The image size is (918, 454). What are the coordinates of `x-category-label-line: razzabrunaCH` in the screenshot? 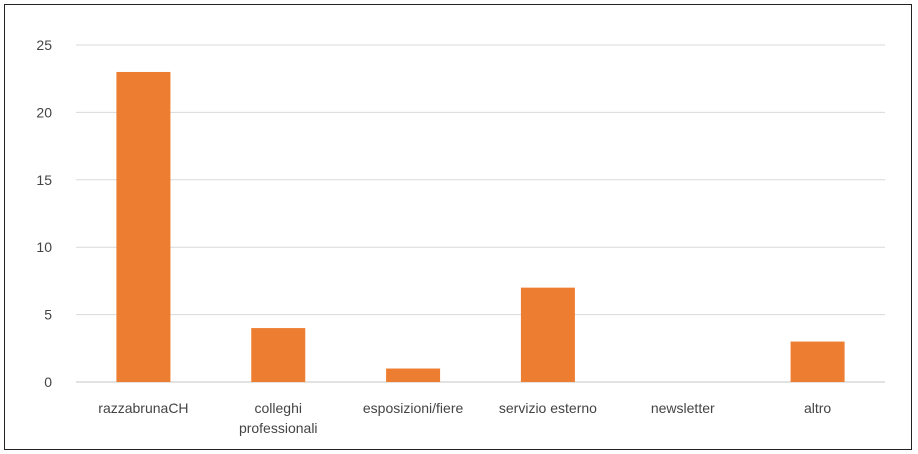 It's located at (143, 408).